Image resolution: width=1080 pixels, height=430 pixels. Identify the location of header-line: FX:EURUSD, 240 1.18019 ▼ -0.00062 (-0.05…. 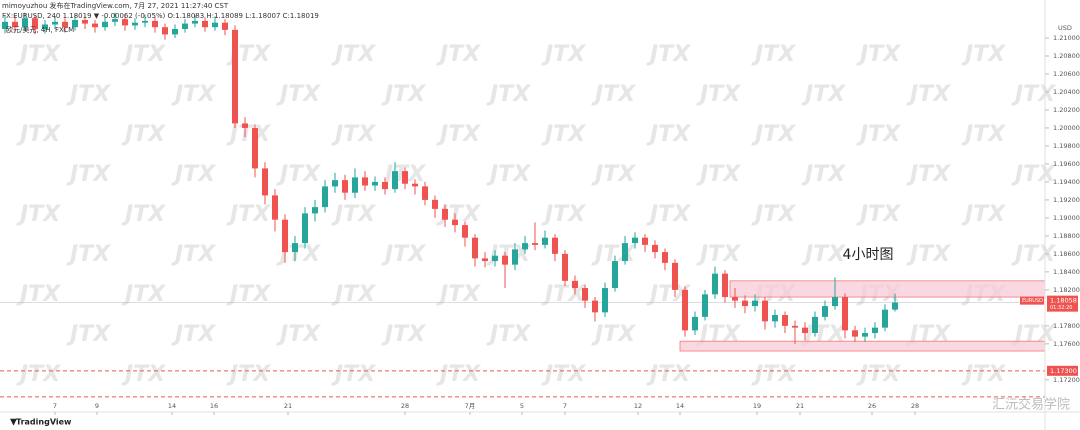
(160, 16).